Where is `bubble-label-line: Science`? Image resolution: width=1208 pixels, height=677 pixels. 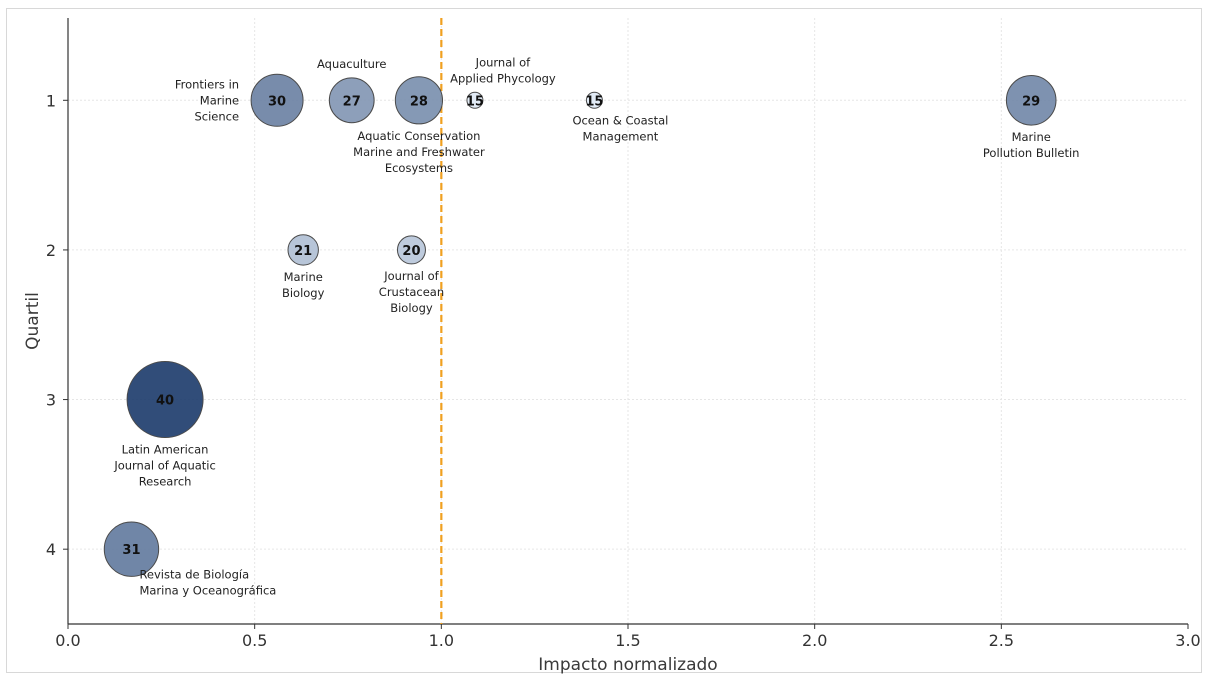
bubble-label-line: Science is located at coordinates (216, 116).